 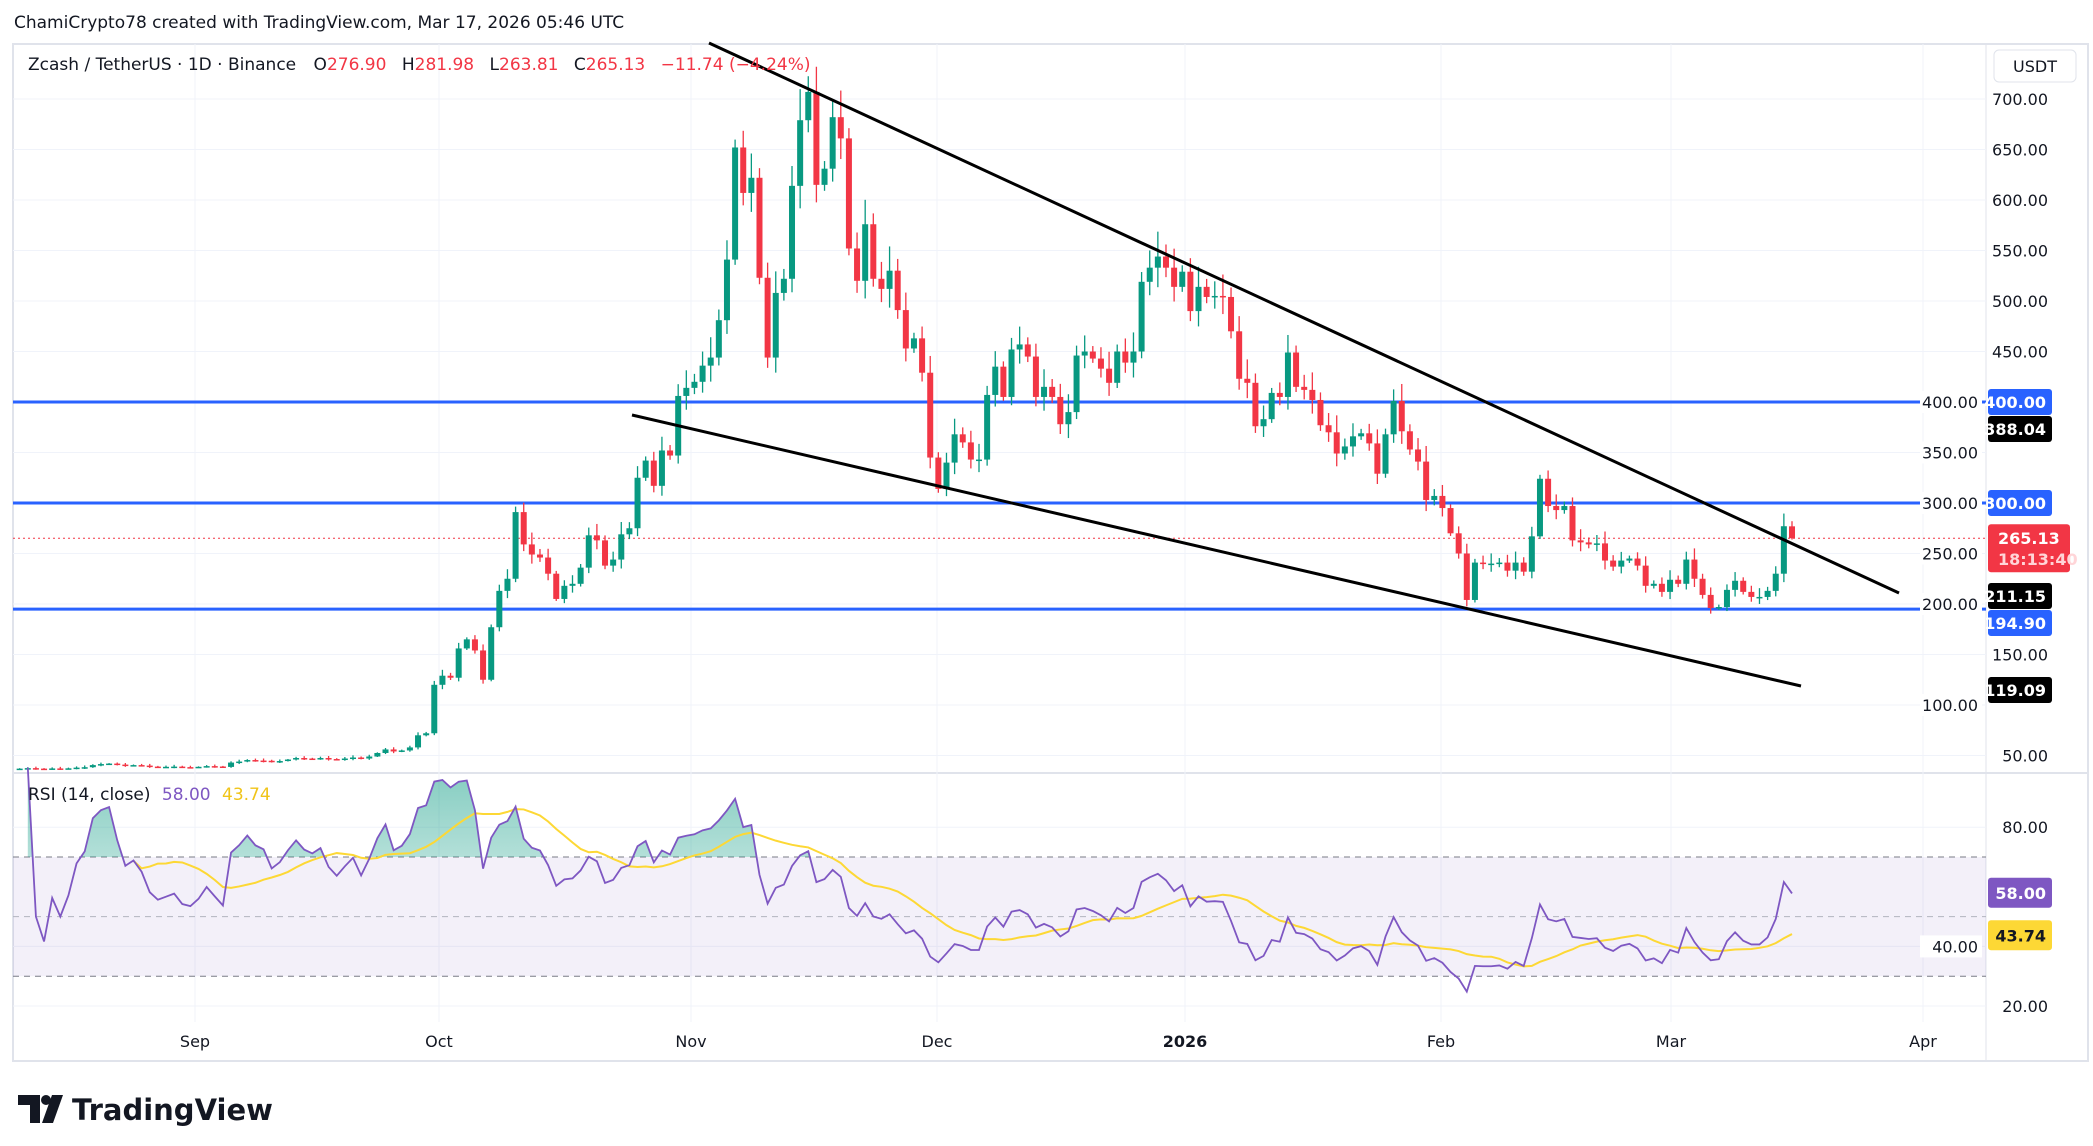 What do you see at coordinates (1951, 503) in the screenshot?
I see `price-tick-label: 300.00` at bounding box center [1951, 503].